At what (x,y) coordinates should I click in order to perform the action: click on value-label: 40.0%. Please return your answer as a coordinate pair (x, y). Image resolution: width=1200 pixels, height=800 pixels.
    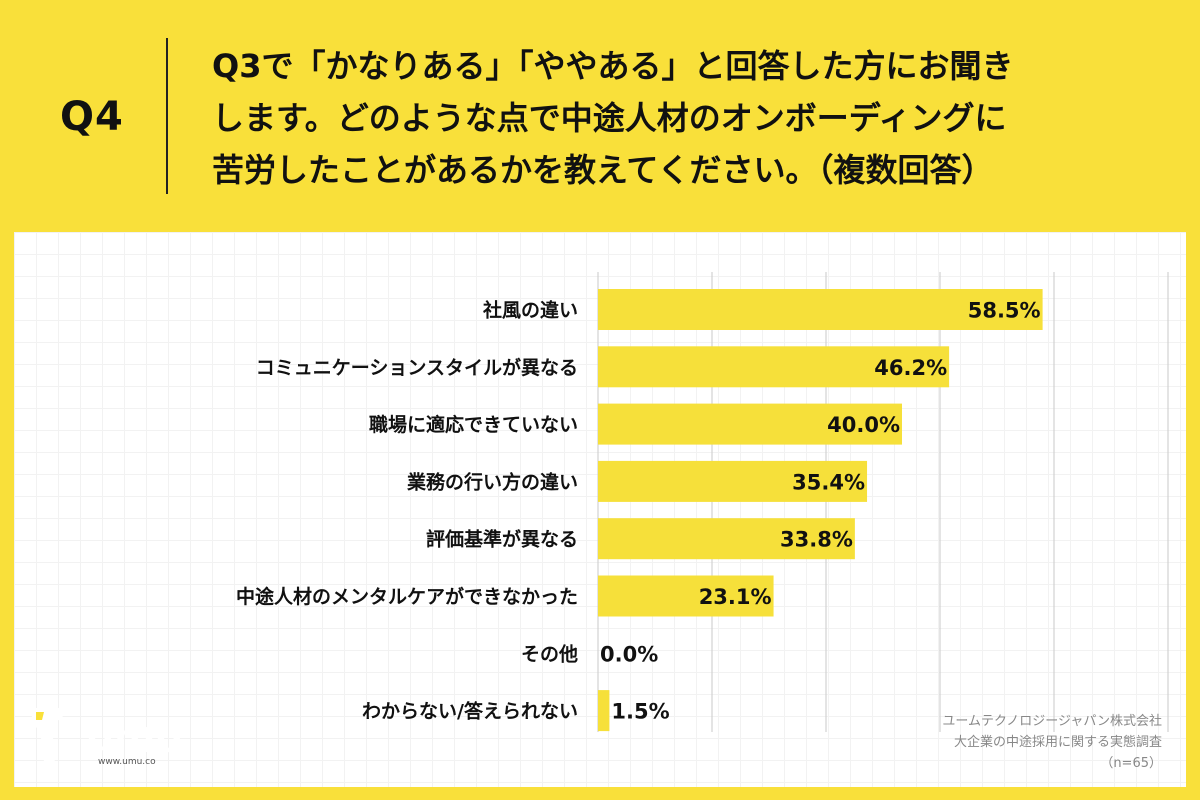
    Looking at the image, I should click on (863, 425).